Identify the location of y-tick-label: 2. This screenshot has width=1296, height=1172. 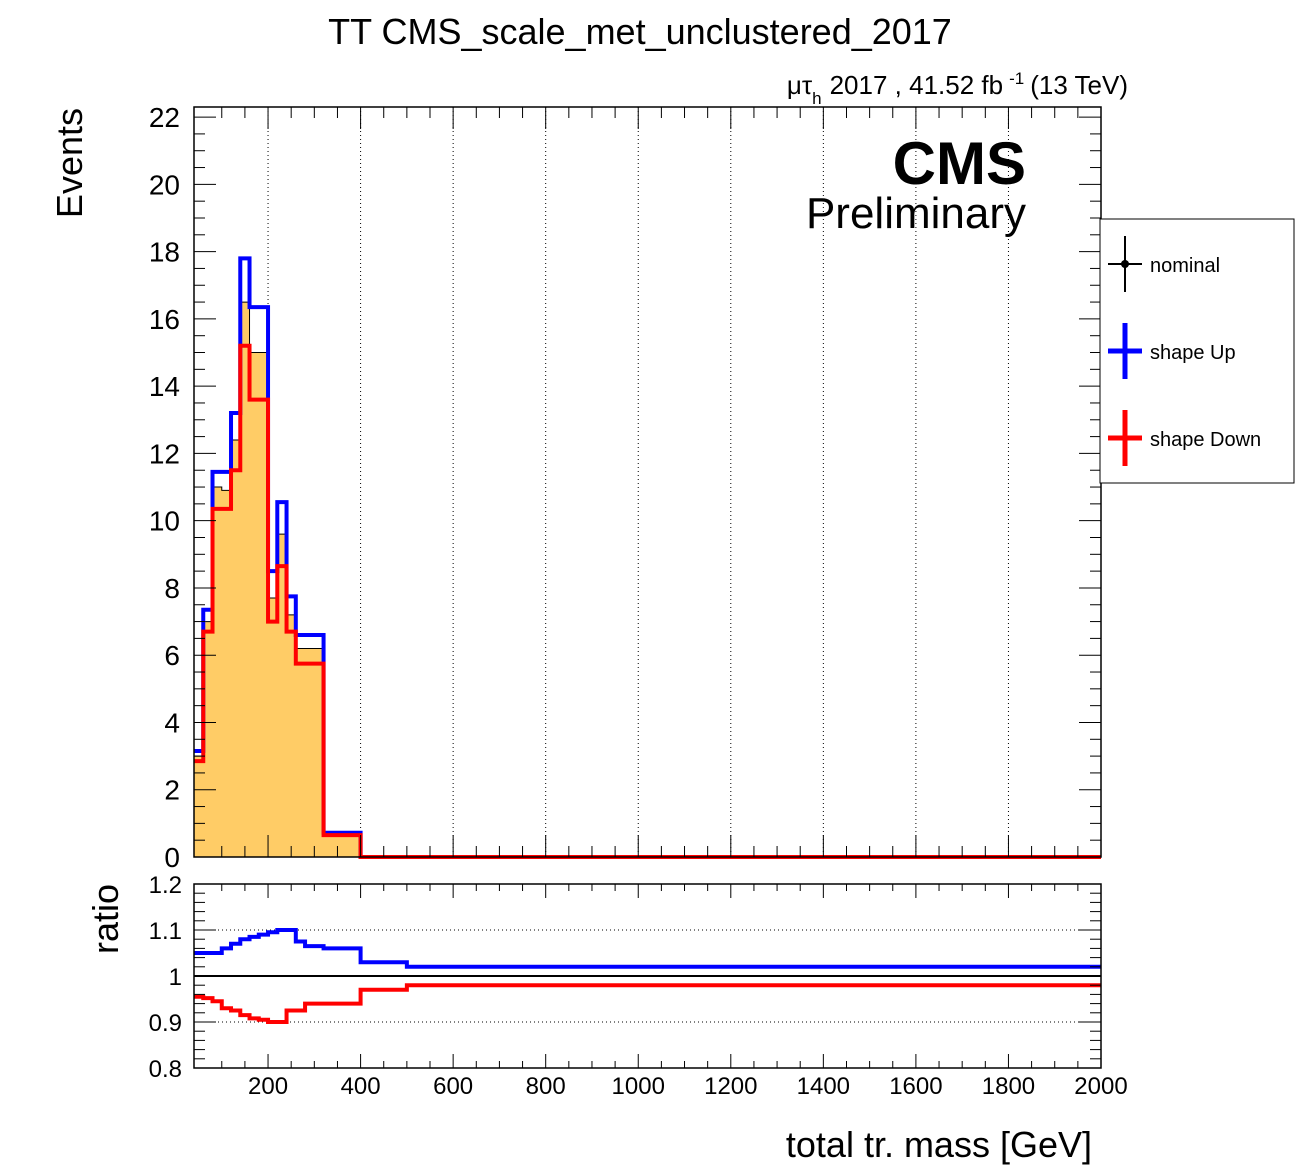
(172, 790).